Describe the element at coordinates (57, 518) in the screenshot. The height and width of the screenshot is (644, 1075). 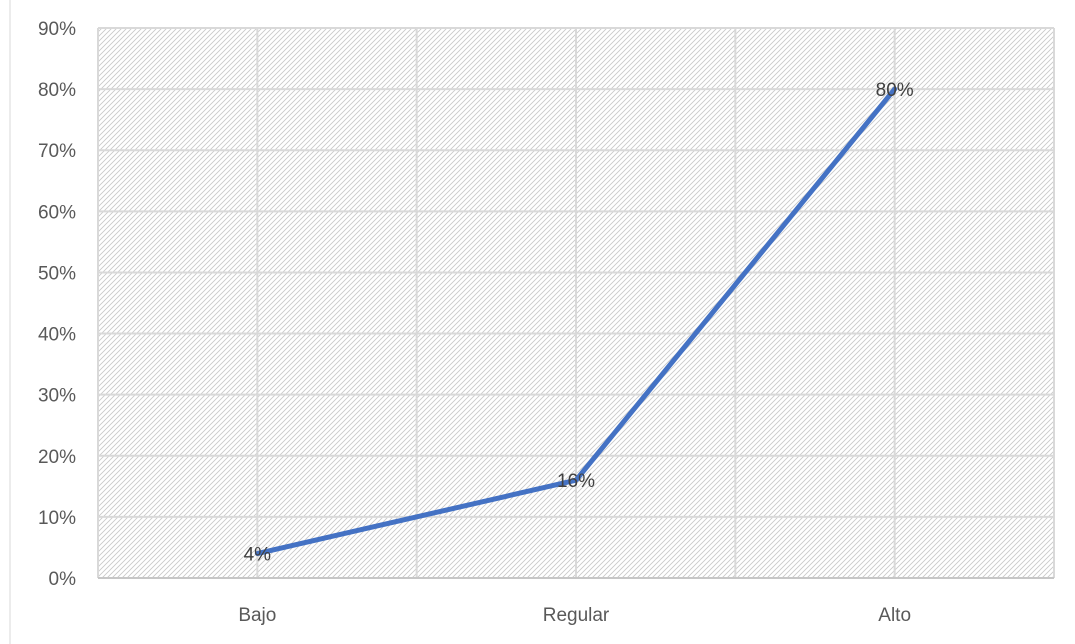
I see `y-tick-label: 10%` at that location.